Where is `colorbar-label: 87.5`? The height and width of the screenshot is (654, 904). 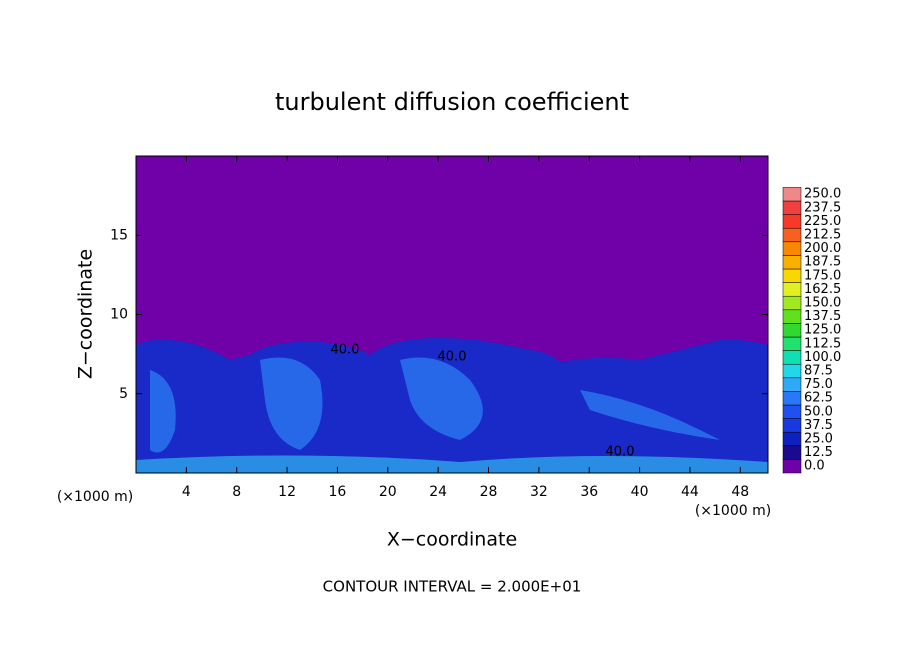 colorbar-label: 87.5 is located at coordinates (818, 371).